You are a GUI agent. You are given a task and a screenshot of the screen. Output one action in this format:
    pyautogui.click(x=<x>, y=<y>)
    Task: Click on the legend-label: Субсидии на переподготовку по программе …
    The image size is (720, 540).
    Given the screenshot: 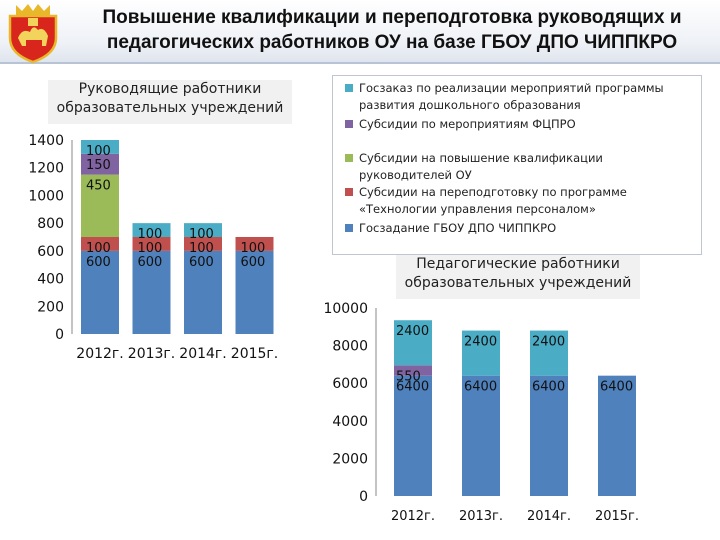 What is the action you would take?
    pyautogui.click(x=493, y=200)
    